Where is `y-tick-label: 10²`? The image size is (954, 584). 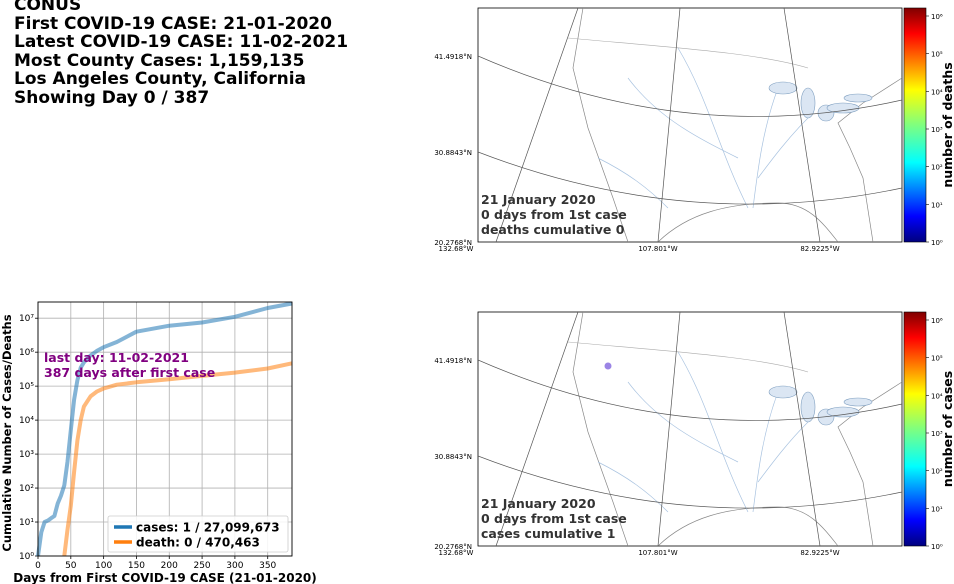
y-tick-label: 10² is located at coordinates (26, 489).